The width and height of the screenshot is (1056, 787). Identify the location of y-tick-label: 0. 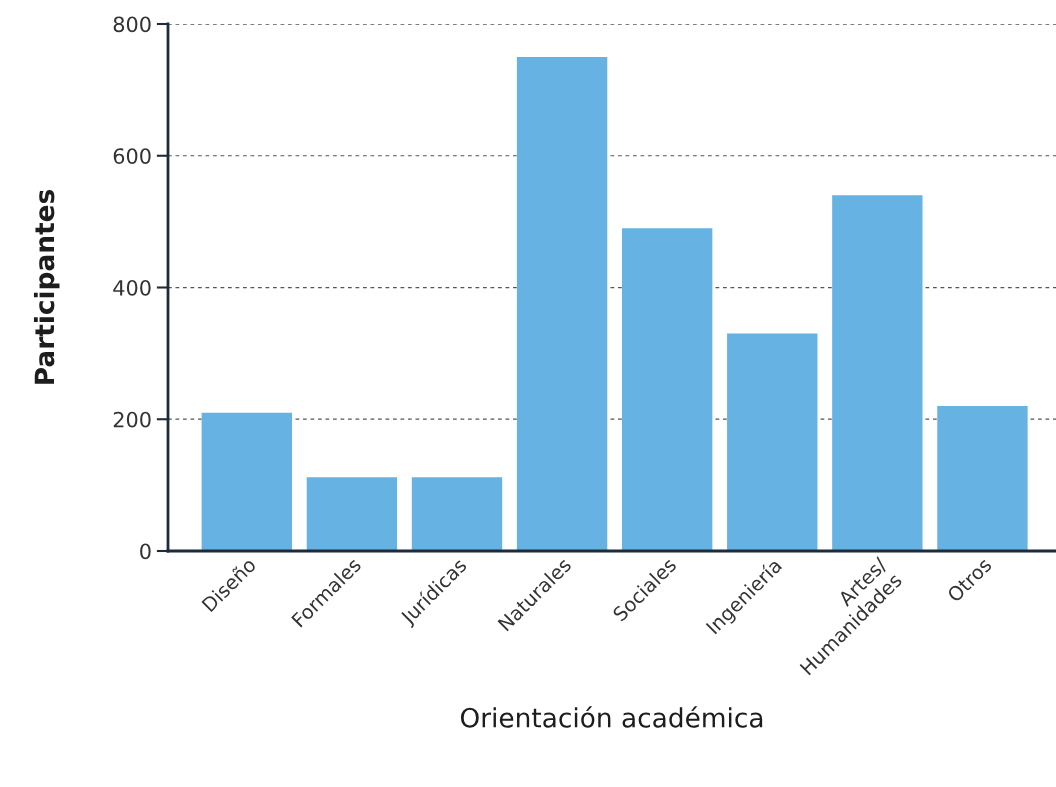
(145, 551).